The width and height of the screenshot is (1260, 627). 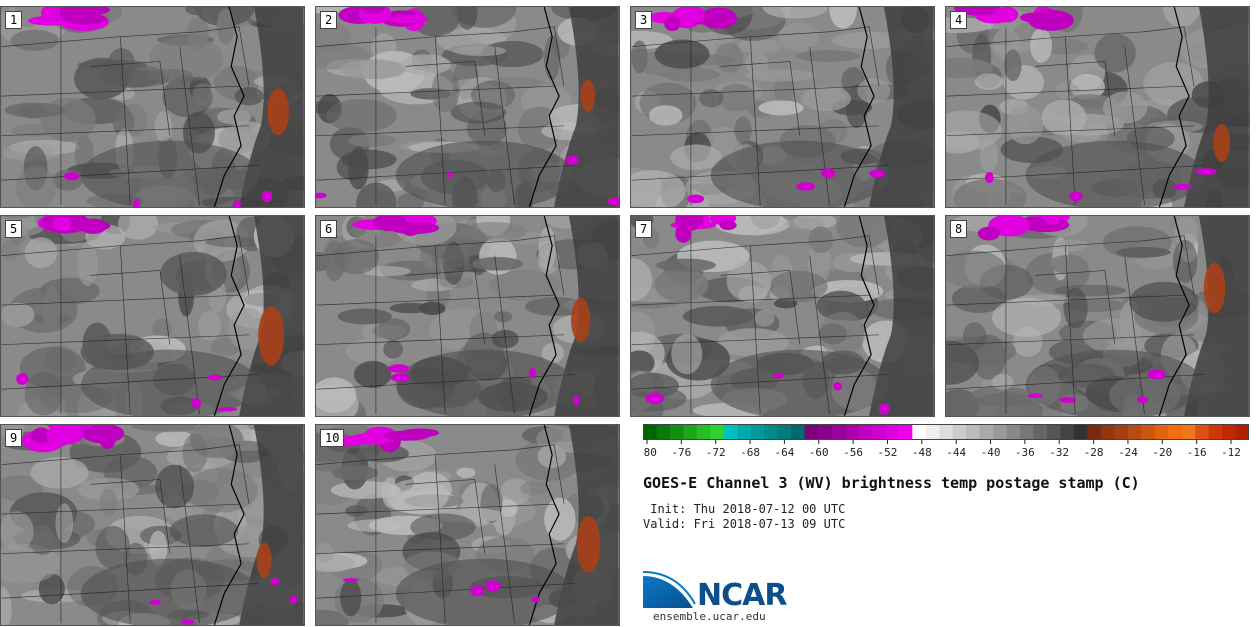 I want to click on colorbar-tick-label: -40, so click(x=991, y=452).